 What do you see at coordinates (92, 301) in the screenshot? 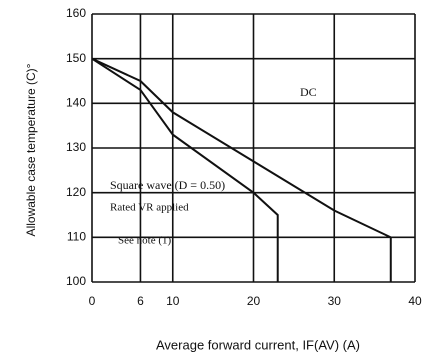
I see `x-tick-label: 0` at bounding box center [92, 301].